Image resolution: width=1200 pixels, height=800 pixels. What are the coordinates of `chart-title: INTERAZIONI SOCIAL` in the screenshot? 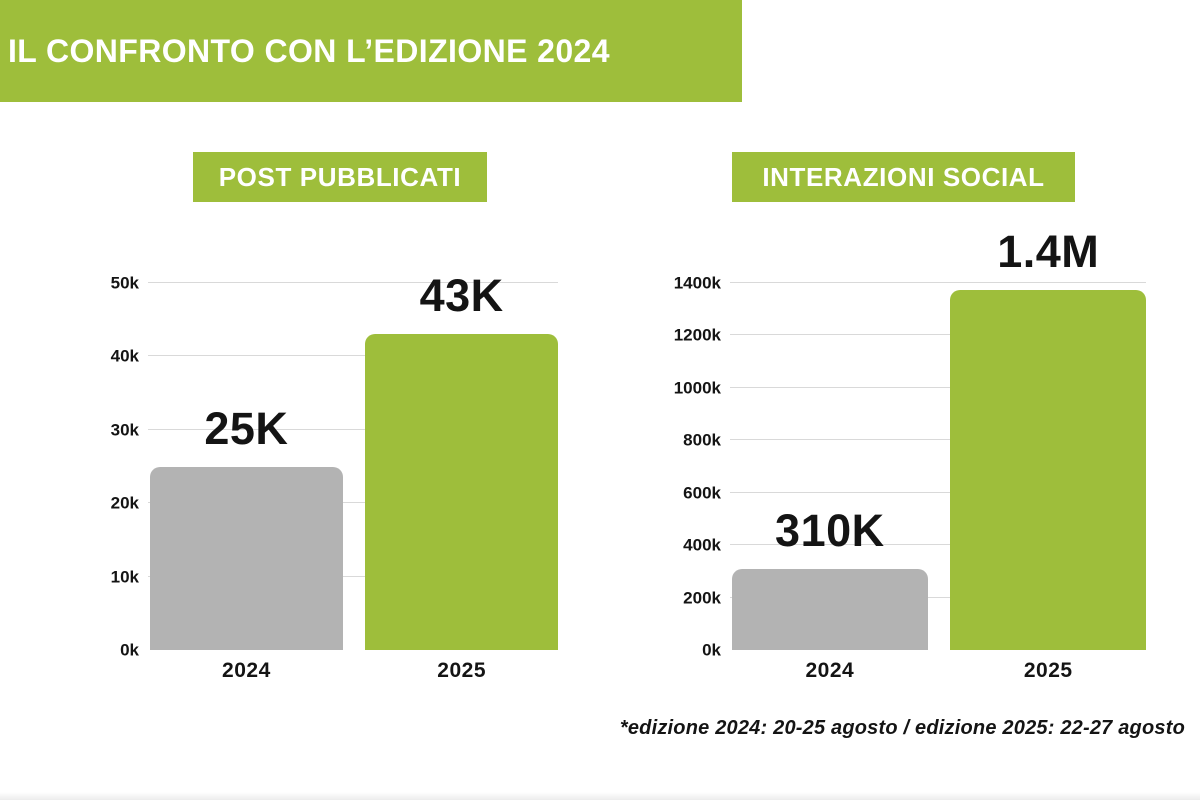 It's located at (903, 176).